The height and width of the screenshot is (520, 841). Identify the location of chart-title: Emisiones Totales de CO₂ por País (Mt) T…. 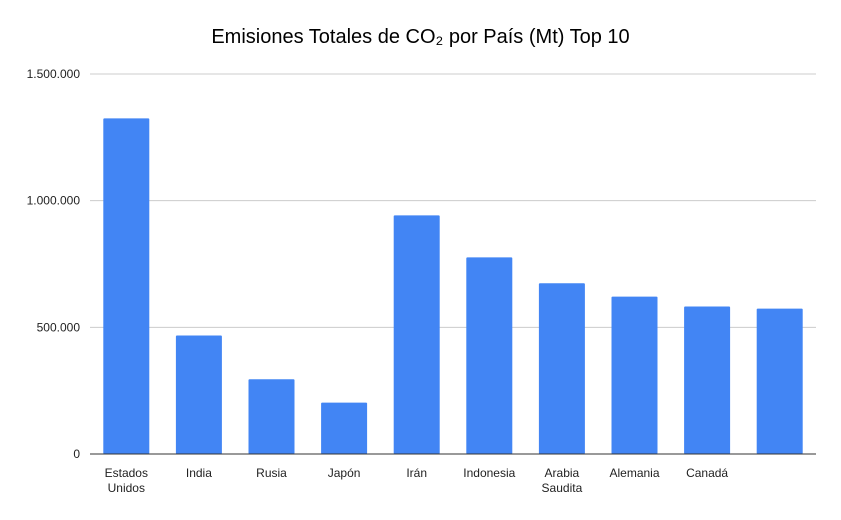
(420, 37).